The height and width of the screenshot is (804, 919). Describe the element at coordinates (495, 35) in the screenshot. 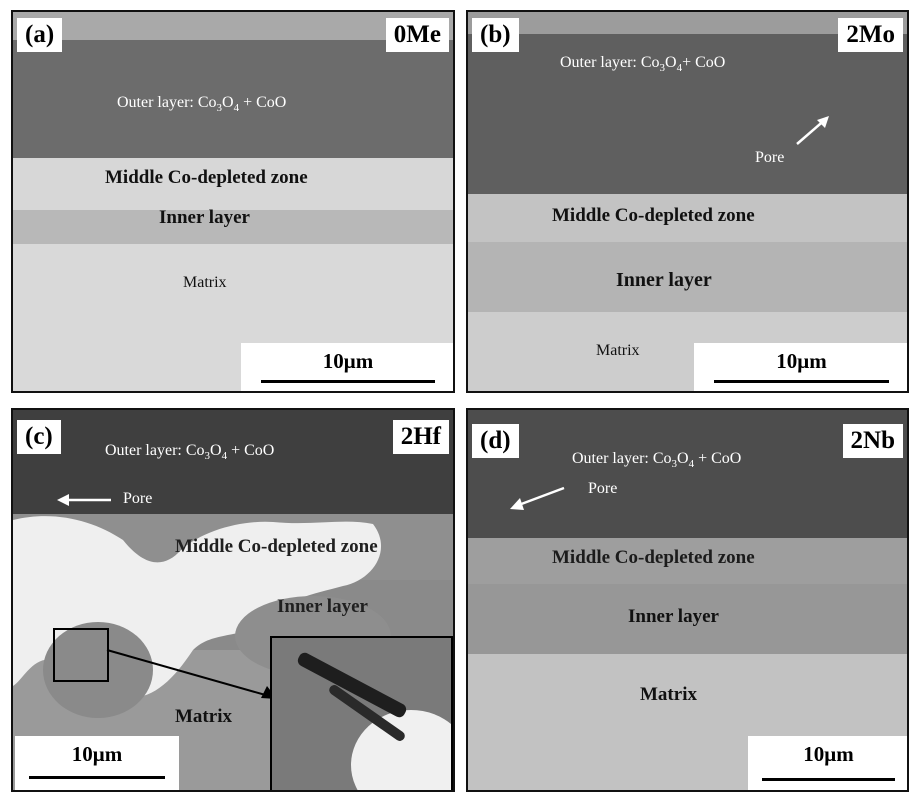

I see `panel-letter: (b)` at that location.